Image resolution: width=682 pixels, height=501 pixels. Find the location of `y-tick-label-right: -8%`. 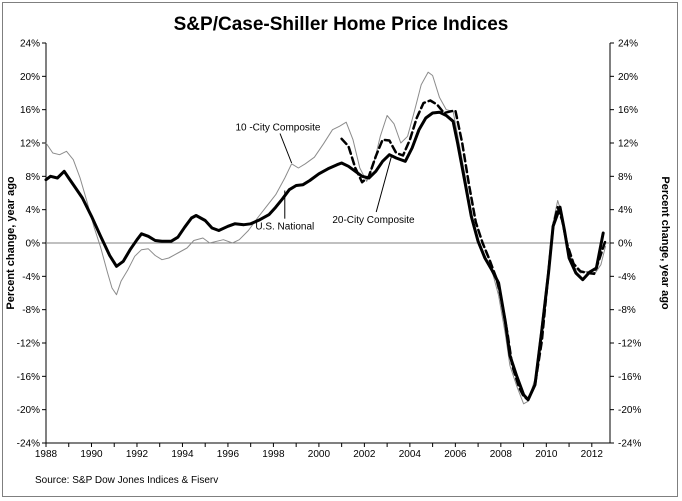

y-tick-label-right: -8% is located at coordinates (627, 310).